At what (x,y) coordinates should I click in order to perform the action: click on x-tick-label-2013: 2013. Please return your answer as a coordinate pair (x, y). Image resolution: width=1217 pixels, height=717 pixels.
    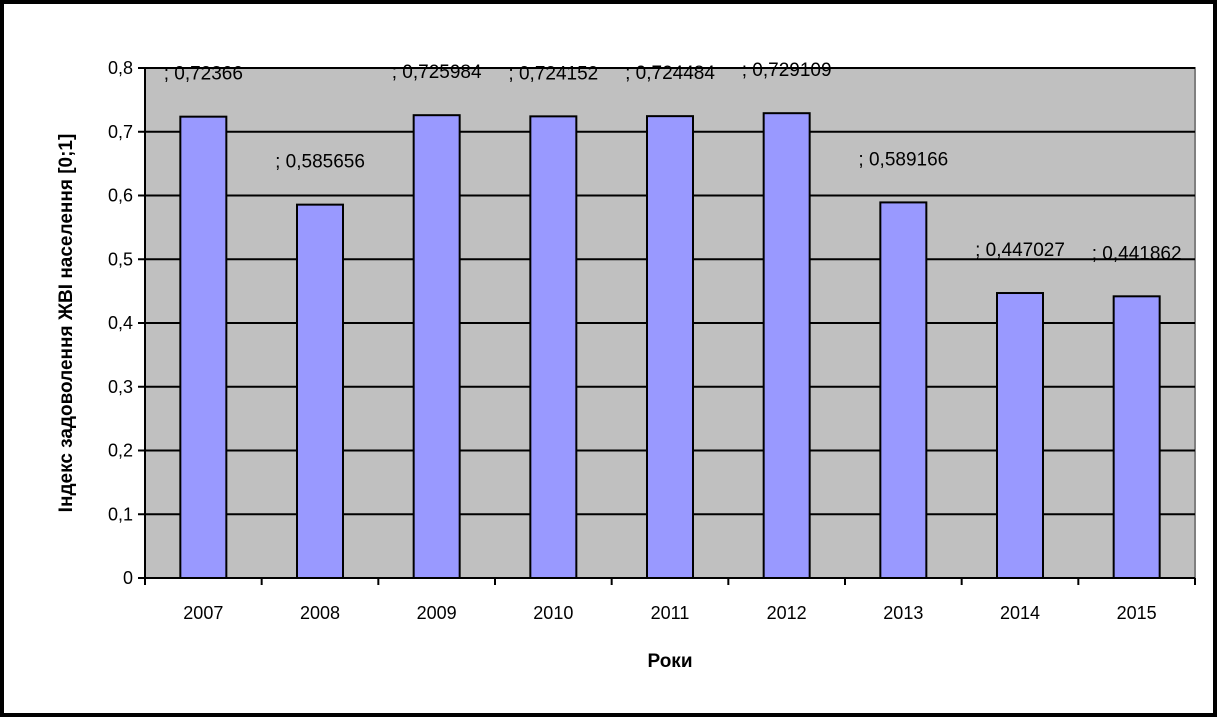
    Looking at the image, I should click on (903, 613).